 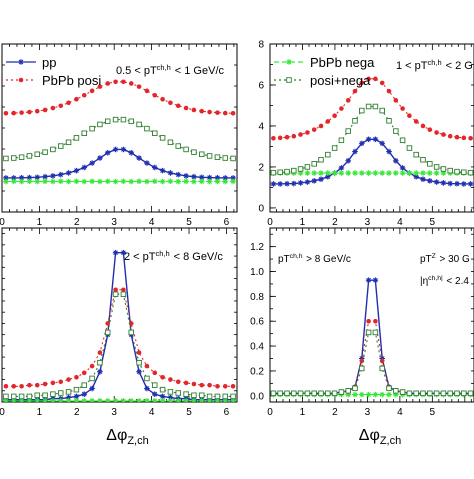 I want to click on legend-label: posi+nega, so click(x=340, y=80).